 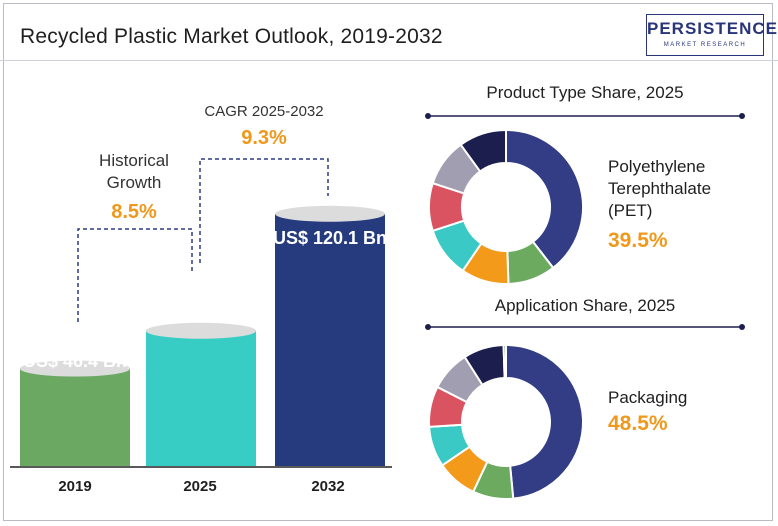 I want to click on bar-cap-2025, so click(x=201, y=330).